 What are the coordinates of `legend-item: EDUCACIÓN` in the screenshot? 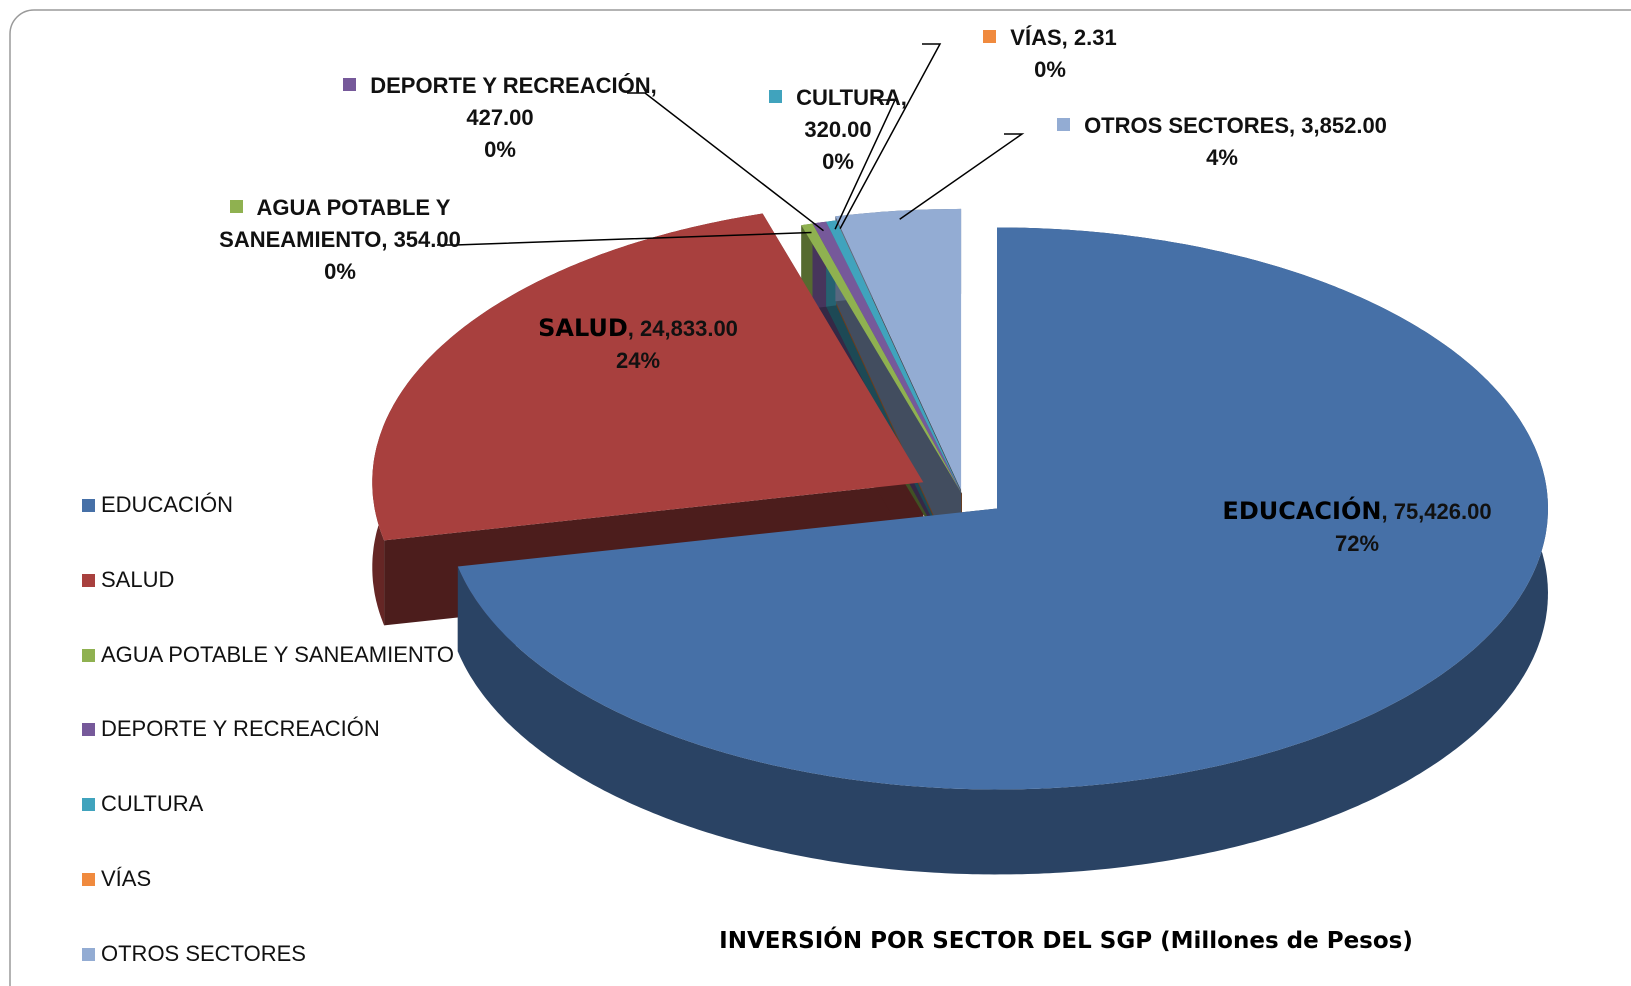 It's located at (157, 505).